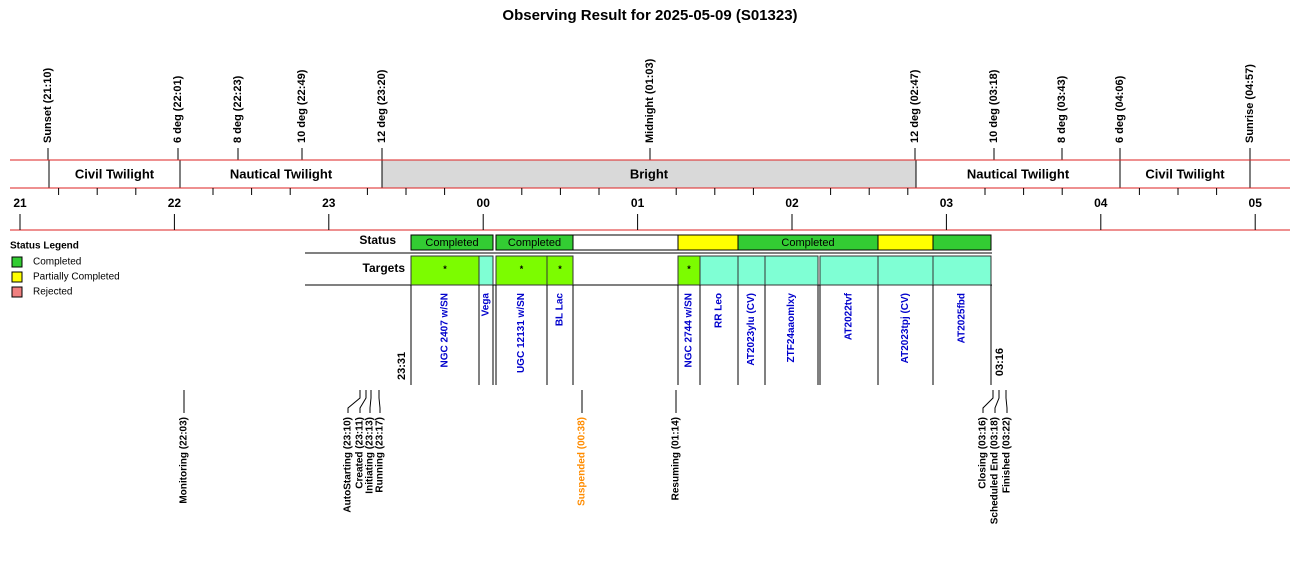 The width and height of the screenshot is (1300, 565). Describe the element at coordinates (238, 109) in the screenshot. I see `sun-marker-label: 8 deg (22:23)` at that location.